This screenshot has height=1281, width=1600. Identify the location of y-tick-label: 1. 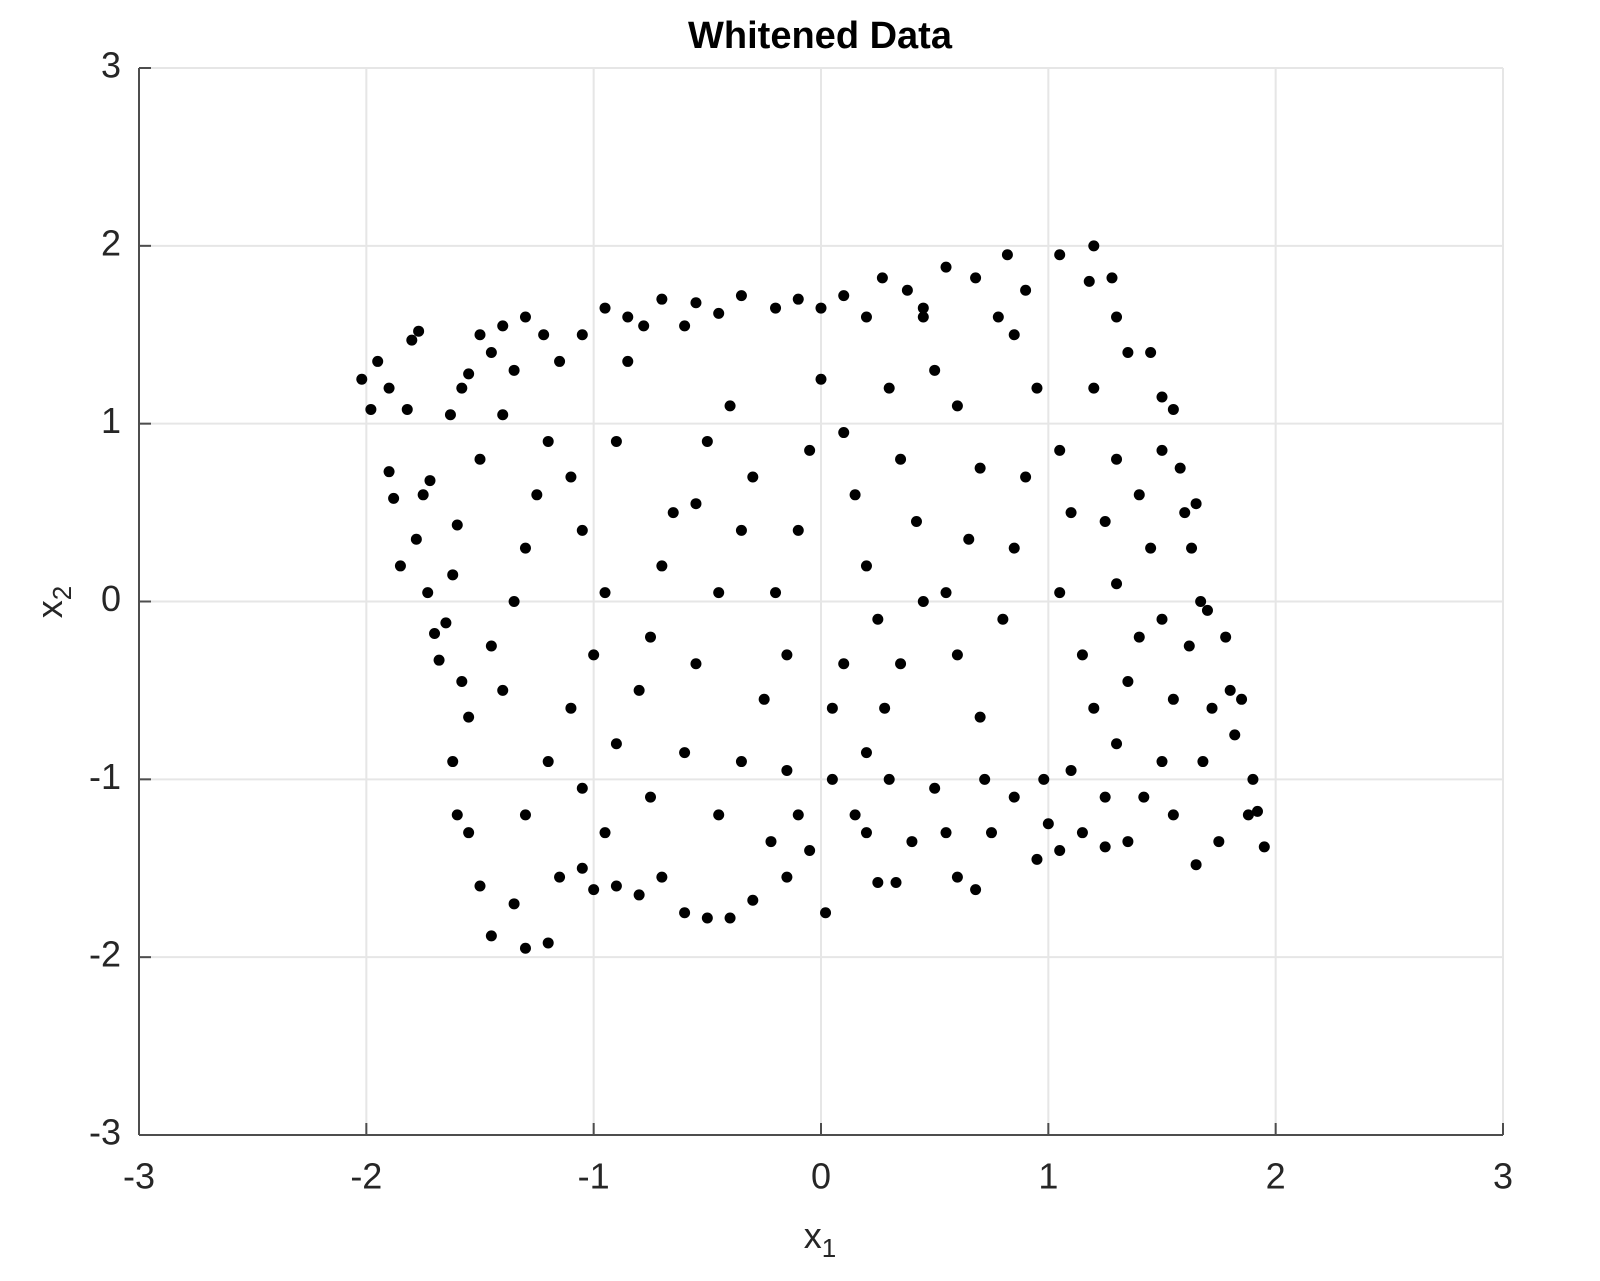
(111, 420).